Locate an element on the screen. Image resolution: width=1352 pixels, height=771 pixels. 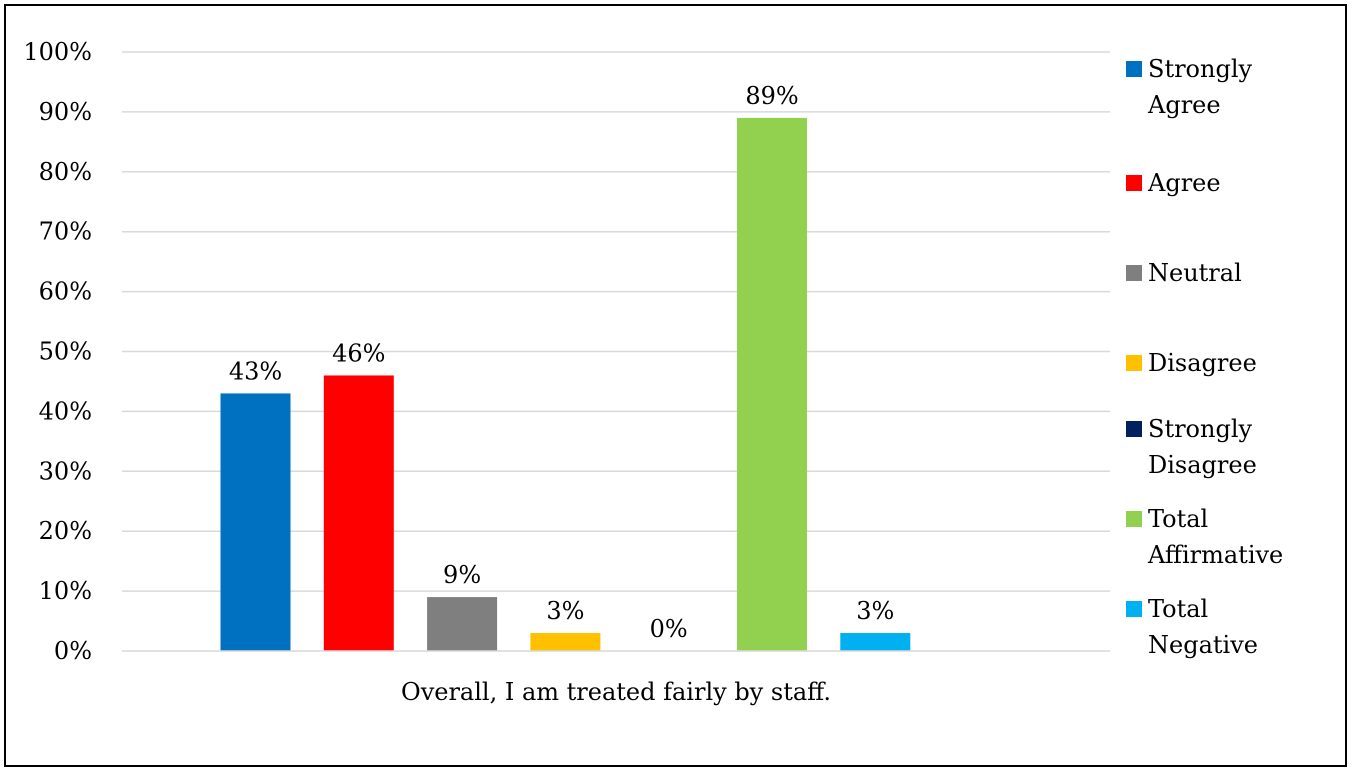
legend-marker-total-affirmative is located at coordinates (1134, 519).